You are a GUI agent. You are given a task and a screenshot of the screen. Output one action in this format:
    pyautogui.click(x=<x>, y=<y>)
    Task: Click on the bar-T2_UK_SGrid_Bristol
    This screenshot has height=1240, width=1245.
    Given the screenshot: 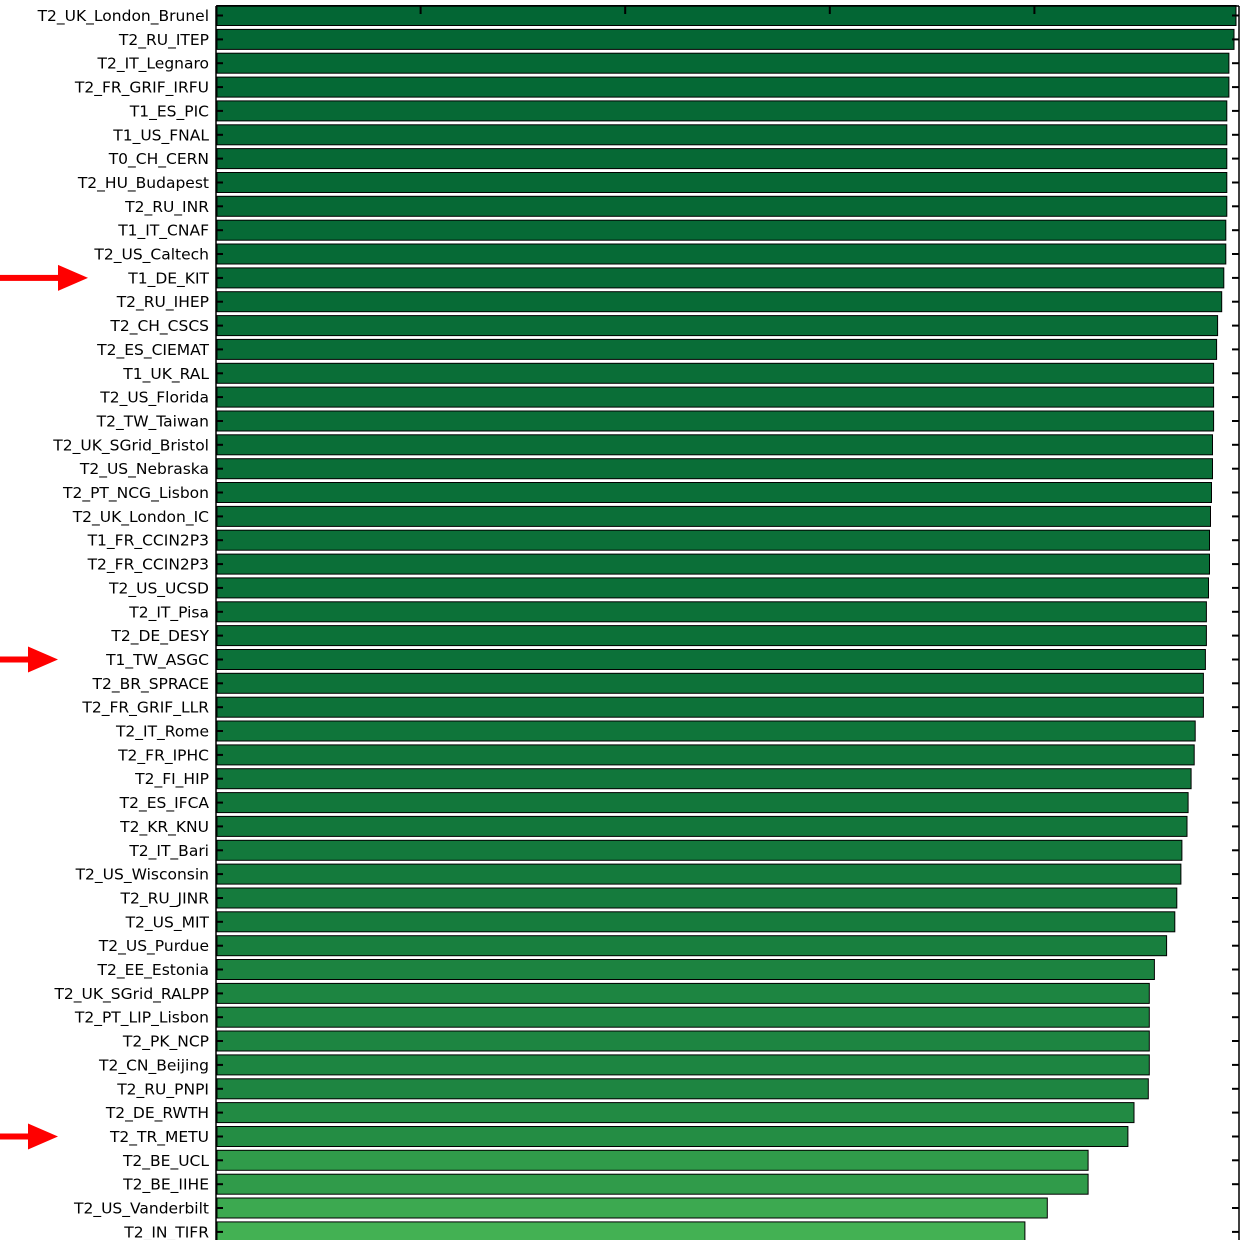 What is the action you would take?
    pyautogui.click(x=714, y=445)
    